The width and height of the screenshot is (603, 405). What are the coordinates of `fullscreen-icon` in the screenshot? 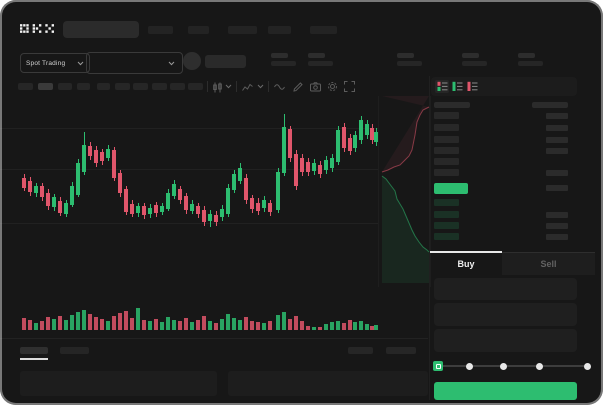 It's located at (349, 86).